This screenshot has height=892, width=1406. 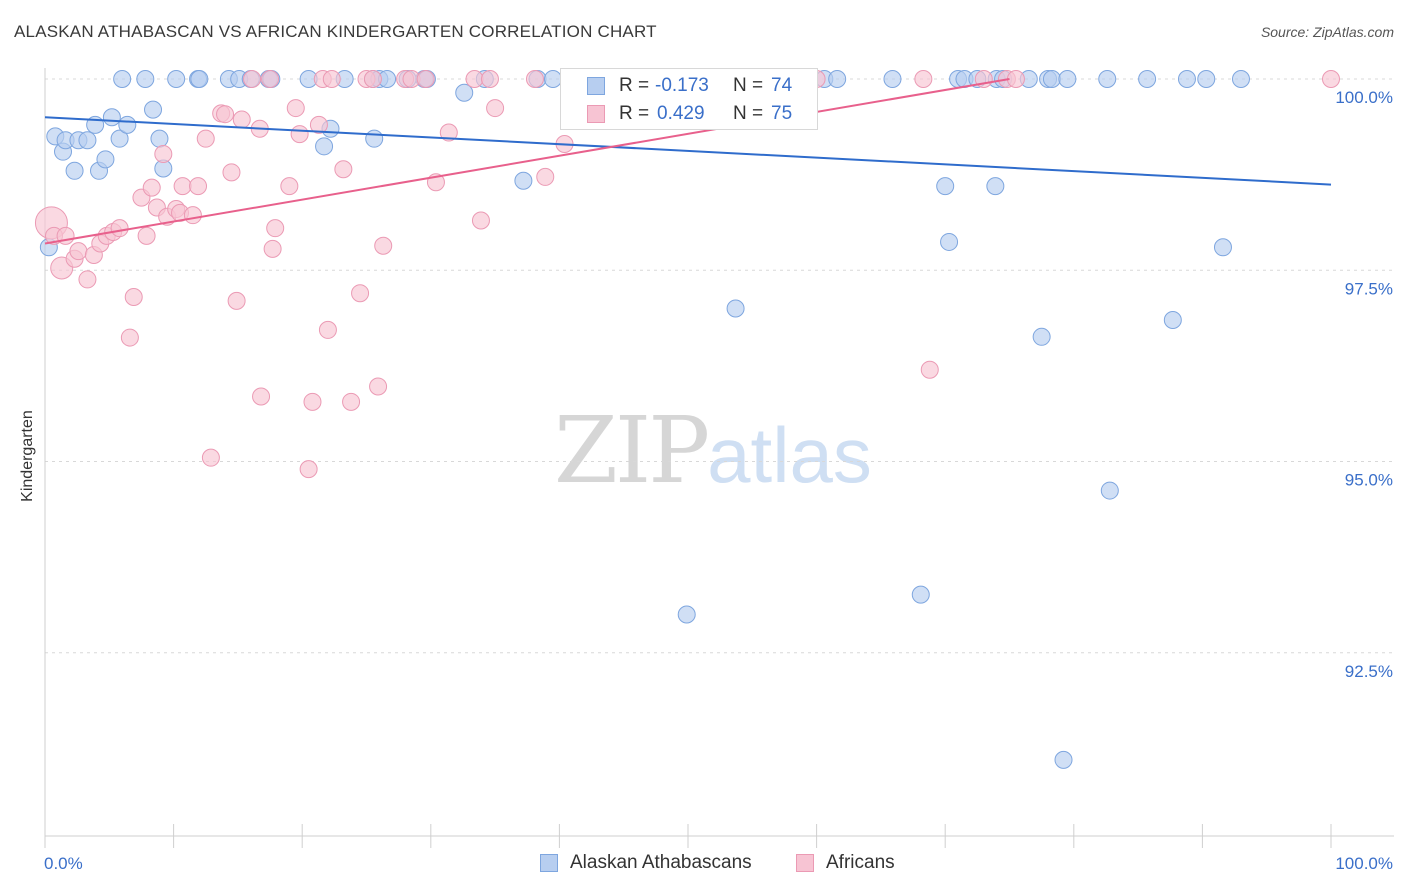 What do you see at coordinates (782, 113) in the screenshot?
I see `n-value: 75` at bounding box center [782, 113].